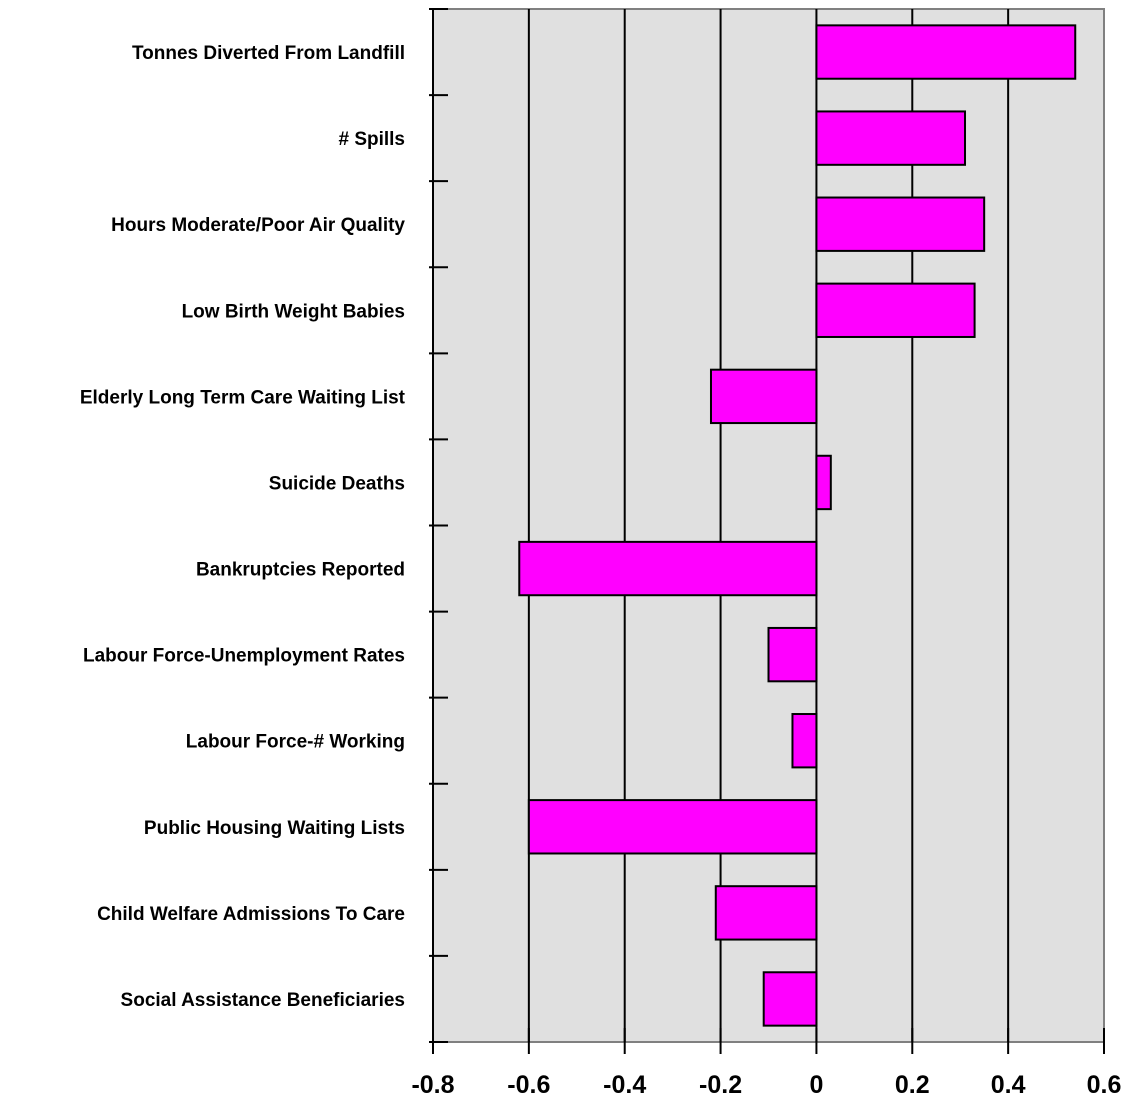 This screenshot has width=1126, height=1103. I want to click on category-label: Labour Force-Unemployment Rates, so click(244, 656).